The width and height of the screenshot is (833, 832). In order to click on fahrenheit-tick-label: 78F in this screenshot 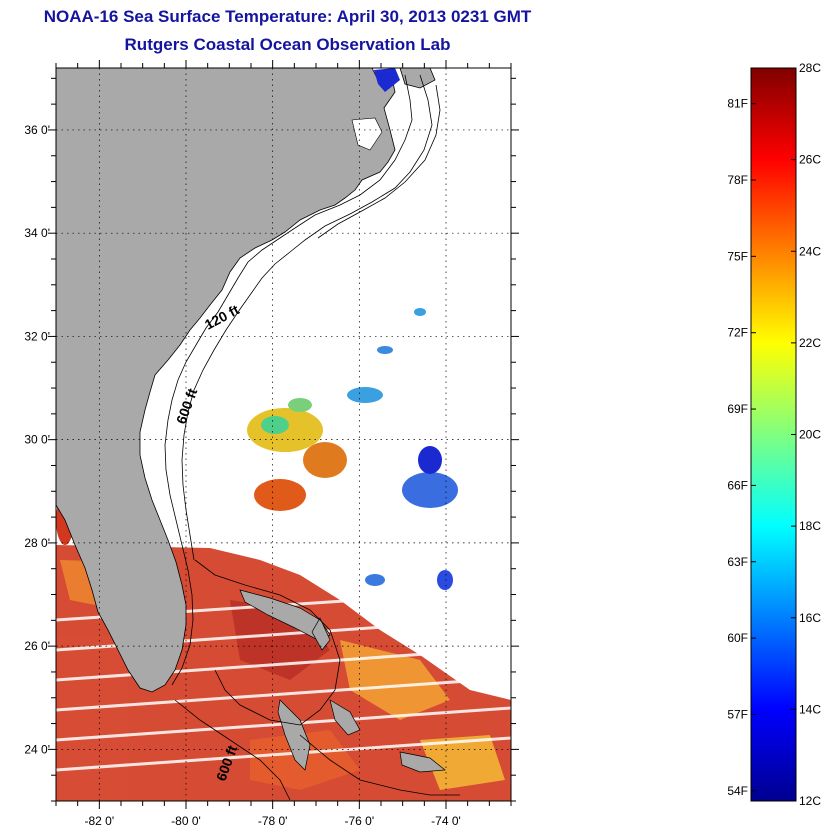, I will do `click(737, 180)`.